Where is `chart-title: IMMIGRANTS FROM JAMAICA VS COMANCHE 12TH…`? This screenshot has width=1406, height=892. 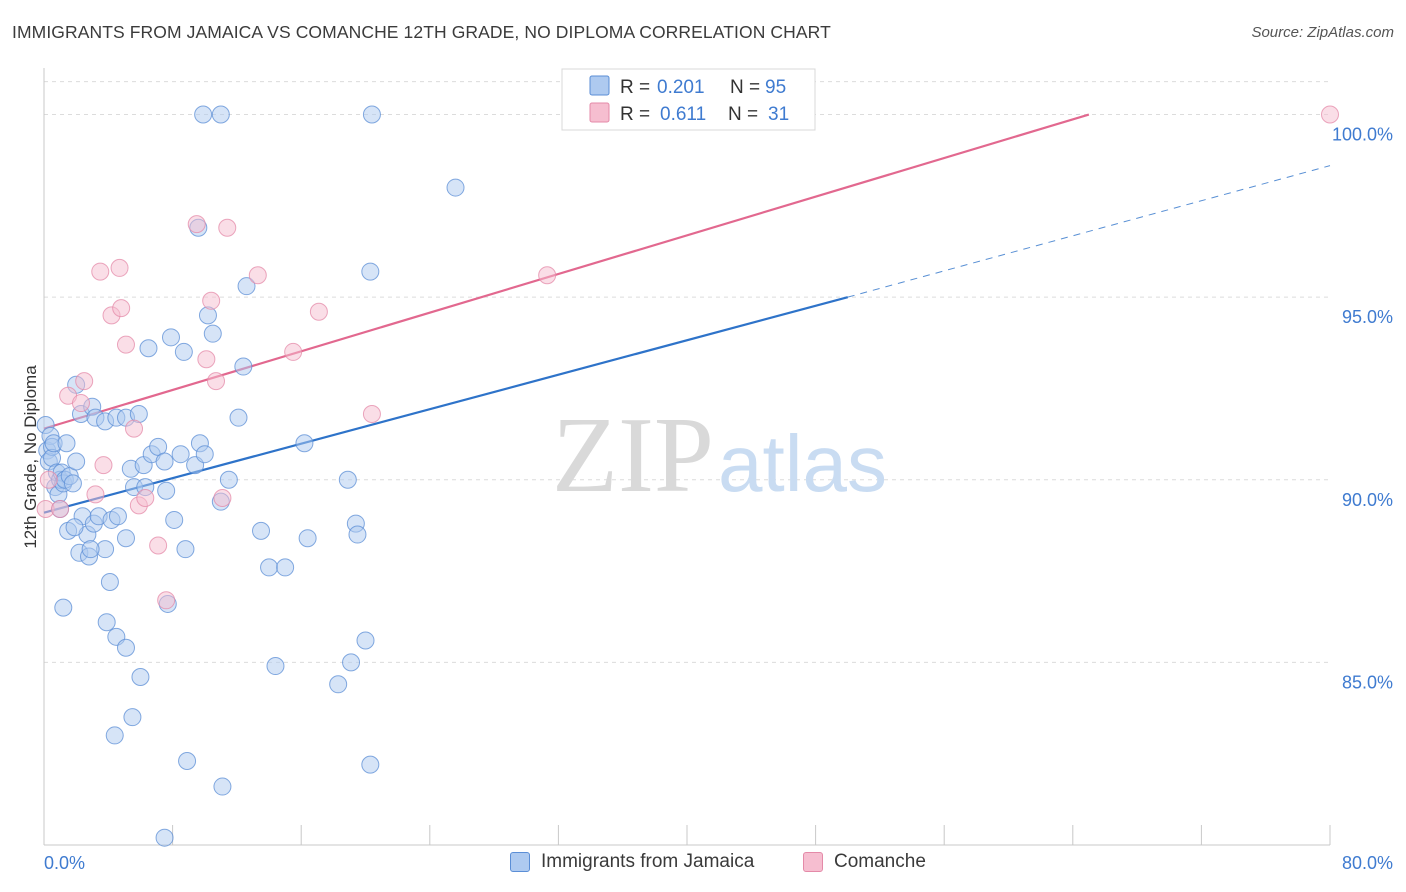
chart-title: IMMIGRANTS FROM JAMAICA VS COMANCHE 12TH… is located at coordinates (421, 32).